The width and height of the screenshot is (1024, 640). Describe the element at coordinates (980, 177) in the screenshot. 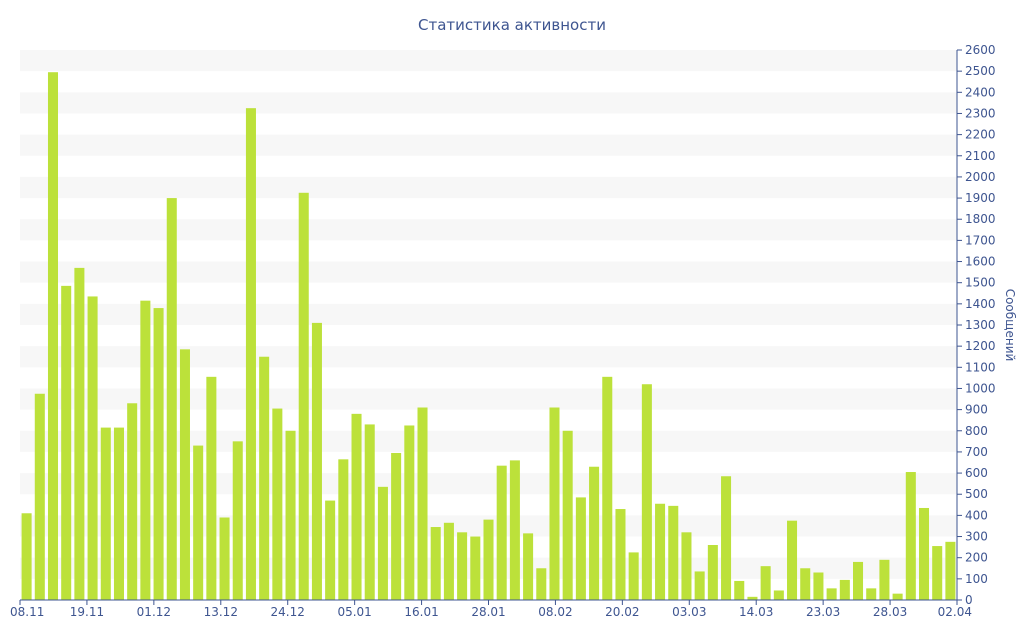

I see `y-tick-label: 2000` at that location.